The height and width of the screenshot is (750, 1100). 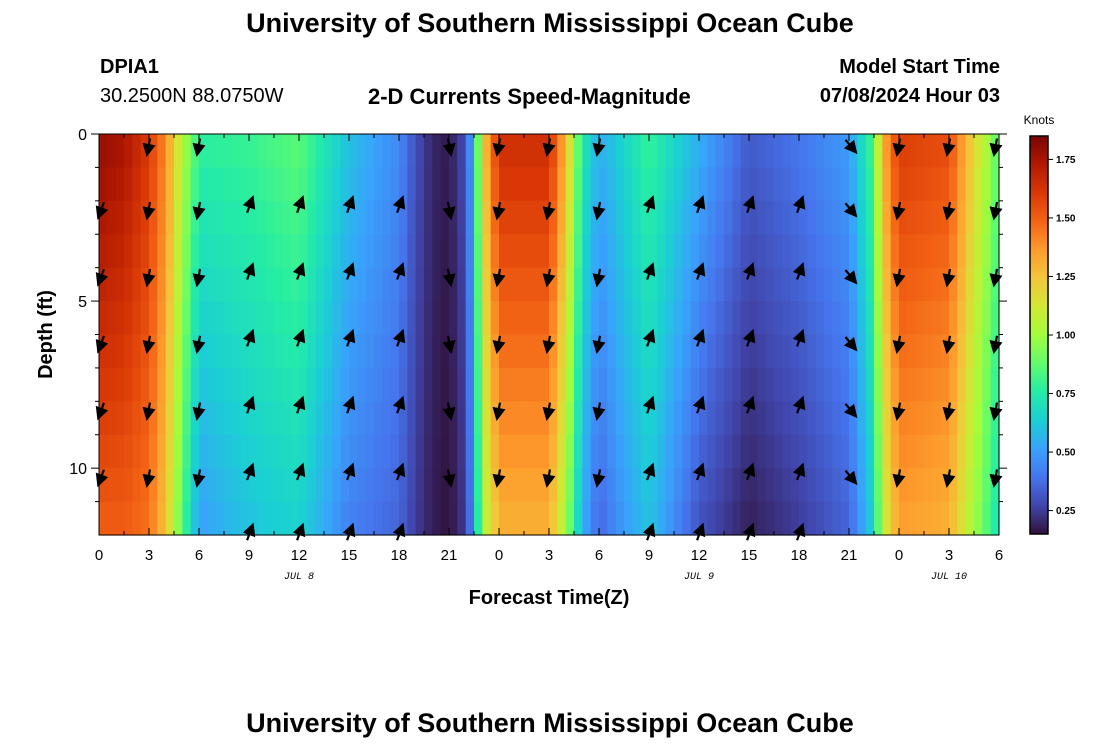 I want to click on x-tick-label: 15, so click(x=749, y=555).